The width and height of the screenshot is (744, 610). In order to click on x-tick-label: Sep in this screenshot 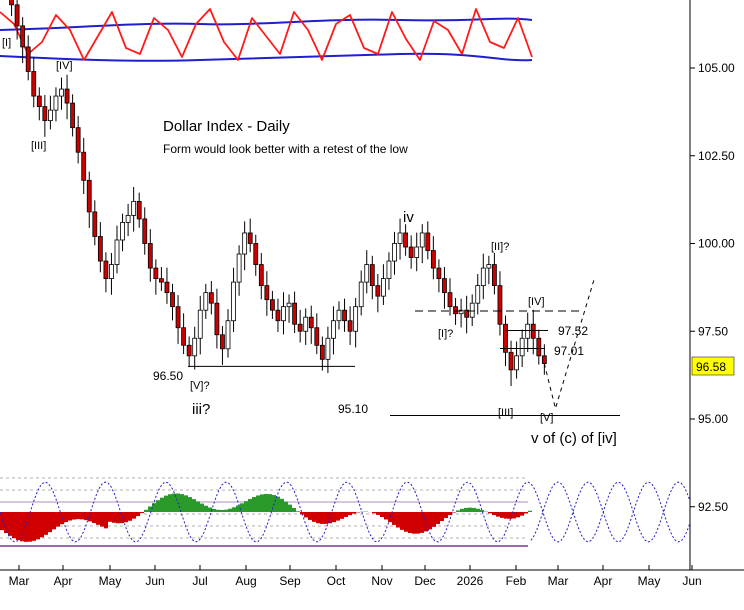, I will do `click(290, 581)`.